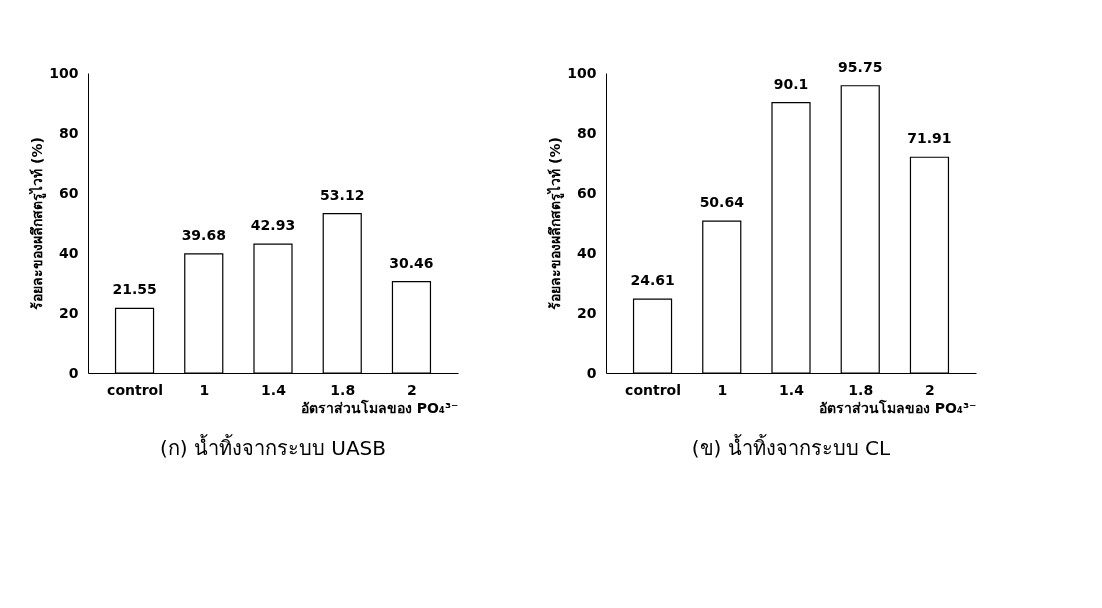 This screenshot has height=608, width=1102. What do you see at coordinates (134, 289) in the screenshot?
I see `data-label: 21.55` at bounding box center [134, 289].